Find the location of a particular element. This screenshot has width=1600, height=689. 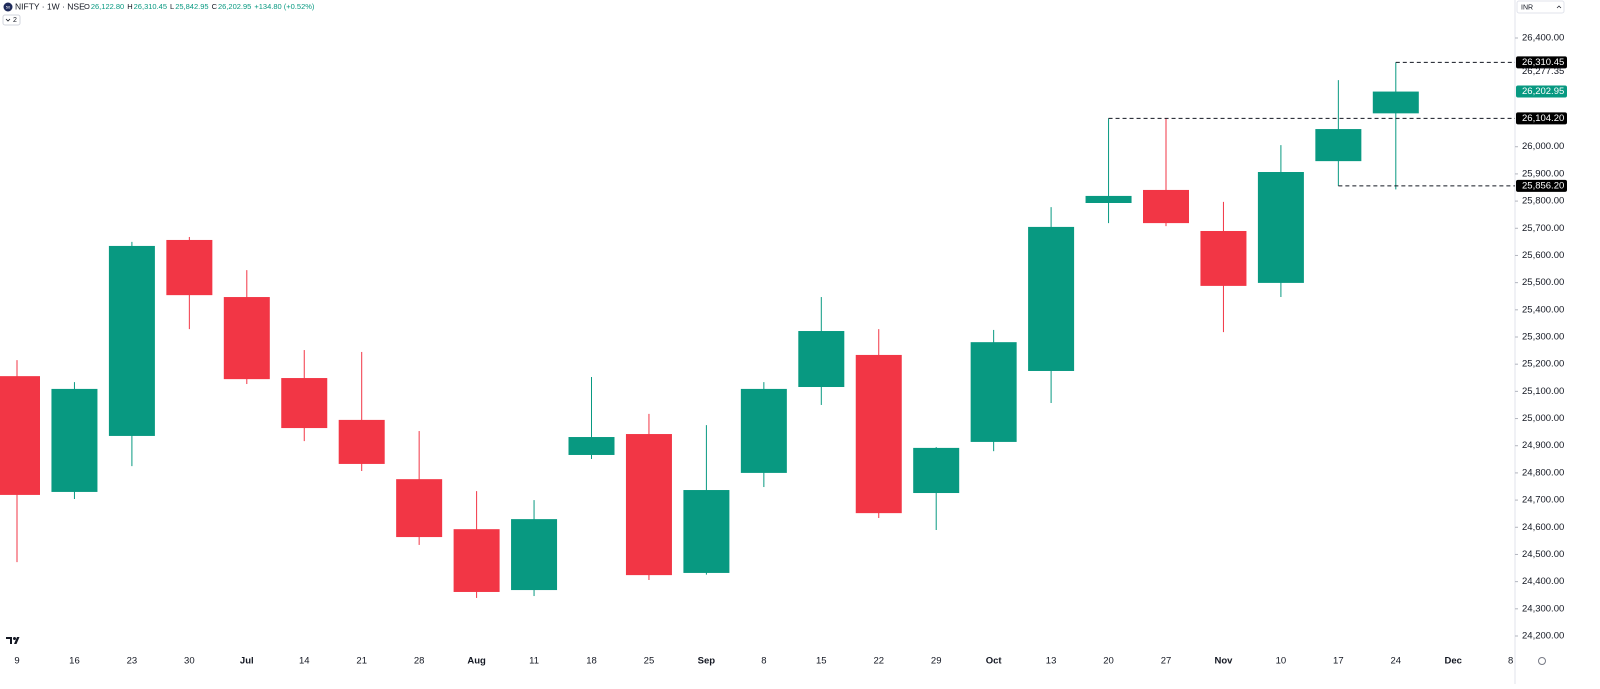

y-tick-label: 25,800.00 is located at coordinates (1543, 201).